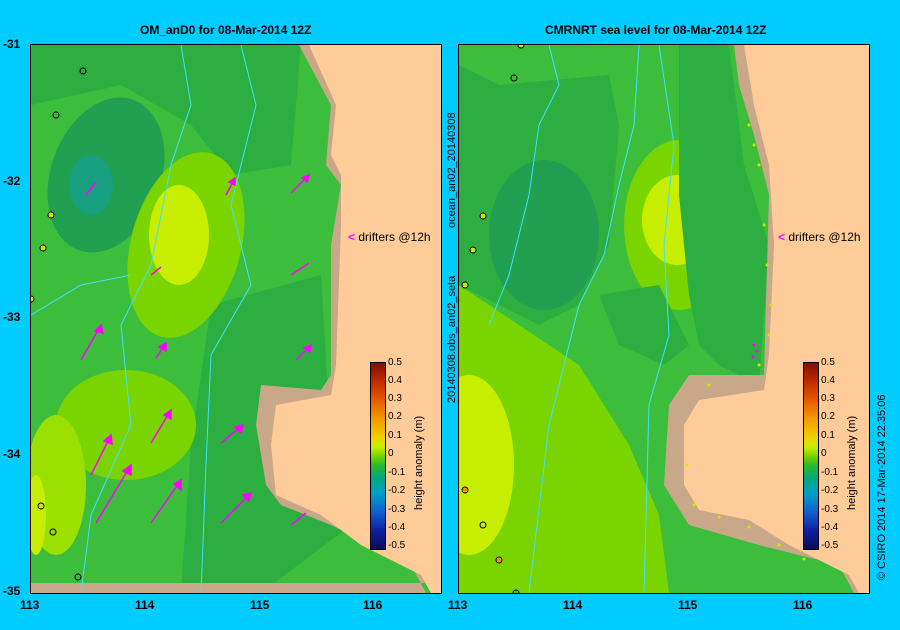 This screenshot has width=900, height=630. I want to click on left-cb-tick: 0.1, so click(395, 435).